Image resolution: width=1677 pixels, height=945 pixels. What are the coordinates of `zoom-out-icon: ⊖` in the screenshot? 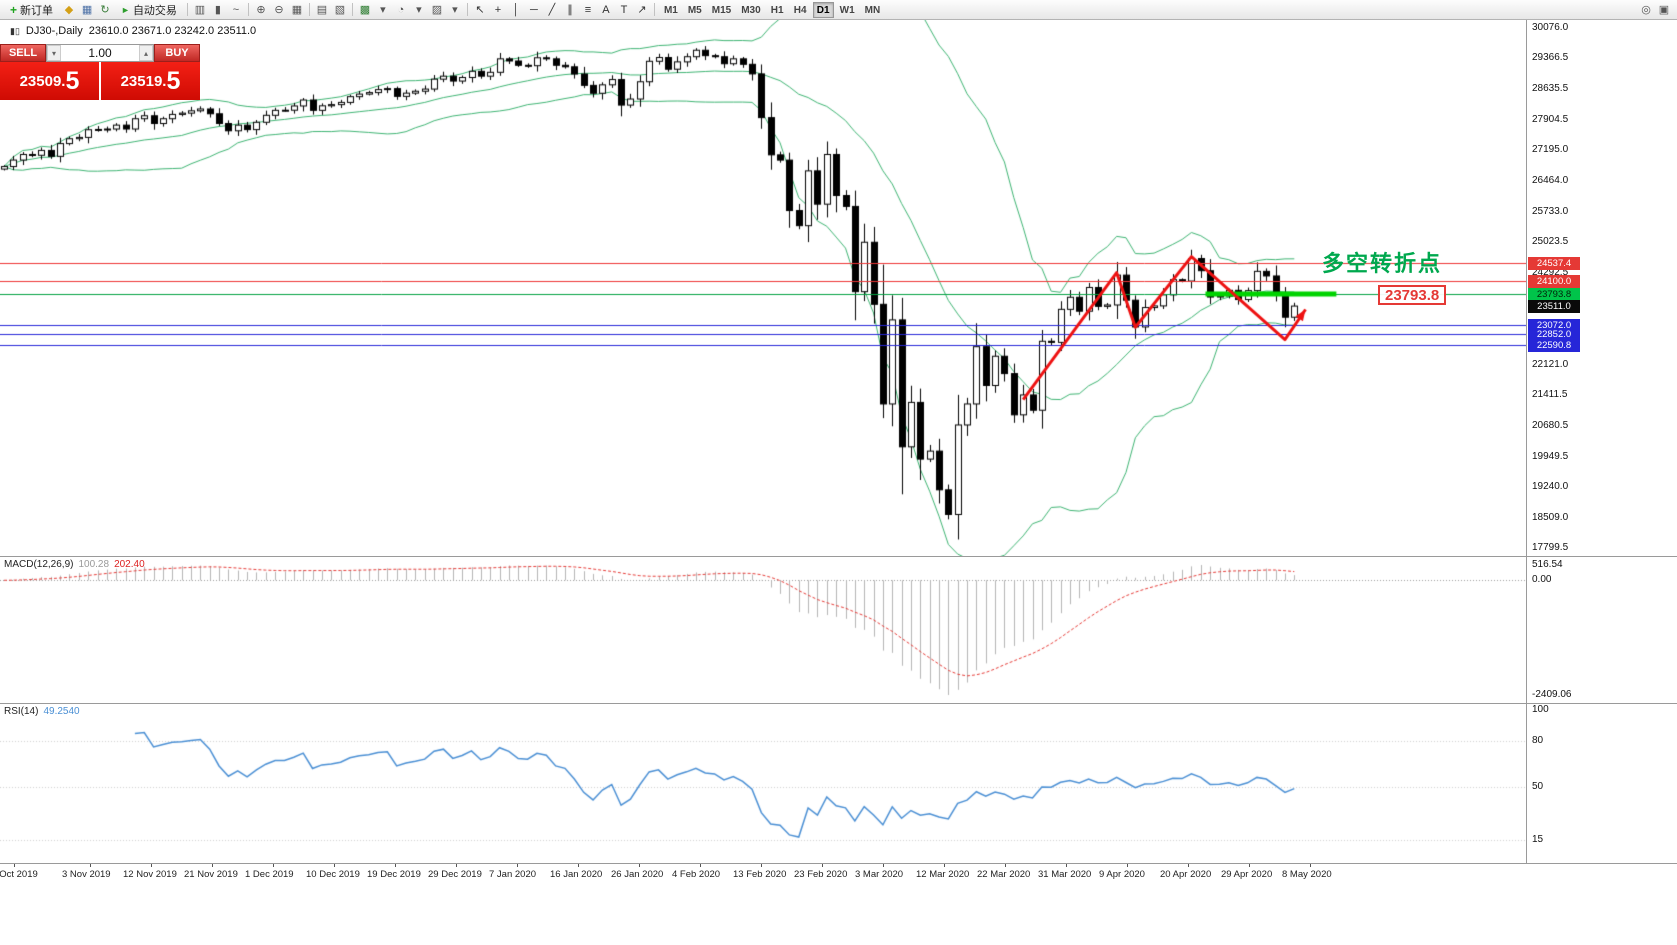 It's located at (279, 10).